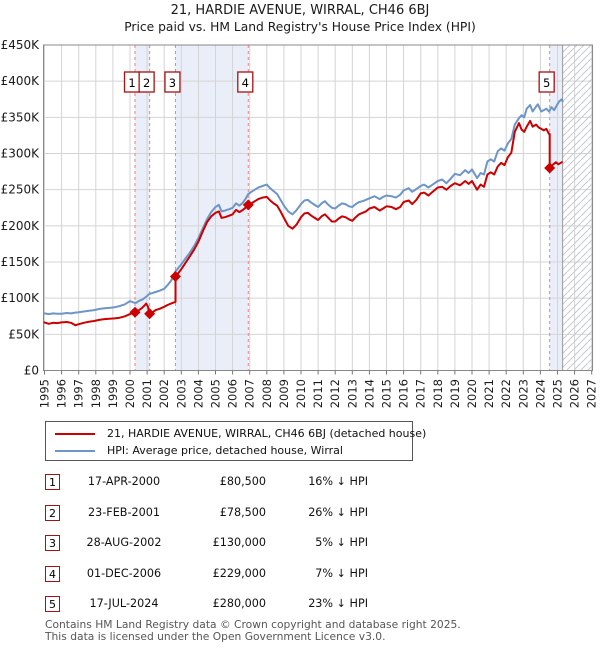 The width and height of the screenshot is (600, 650). I want to click on x-axis-label: 2025, so click(558, 393).